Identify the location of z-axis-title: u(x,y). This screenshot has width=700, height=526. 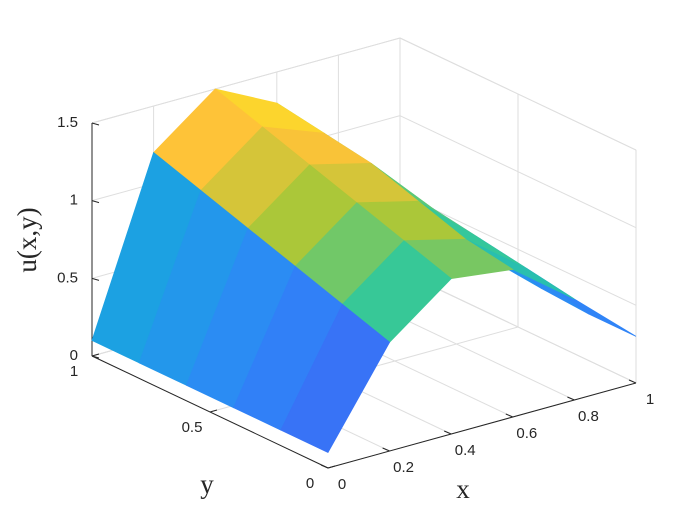
(27, 239).